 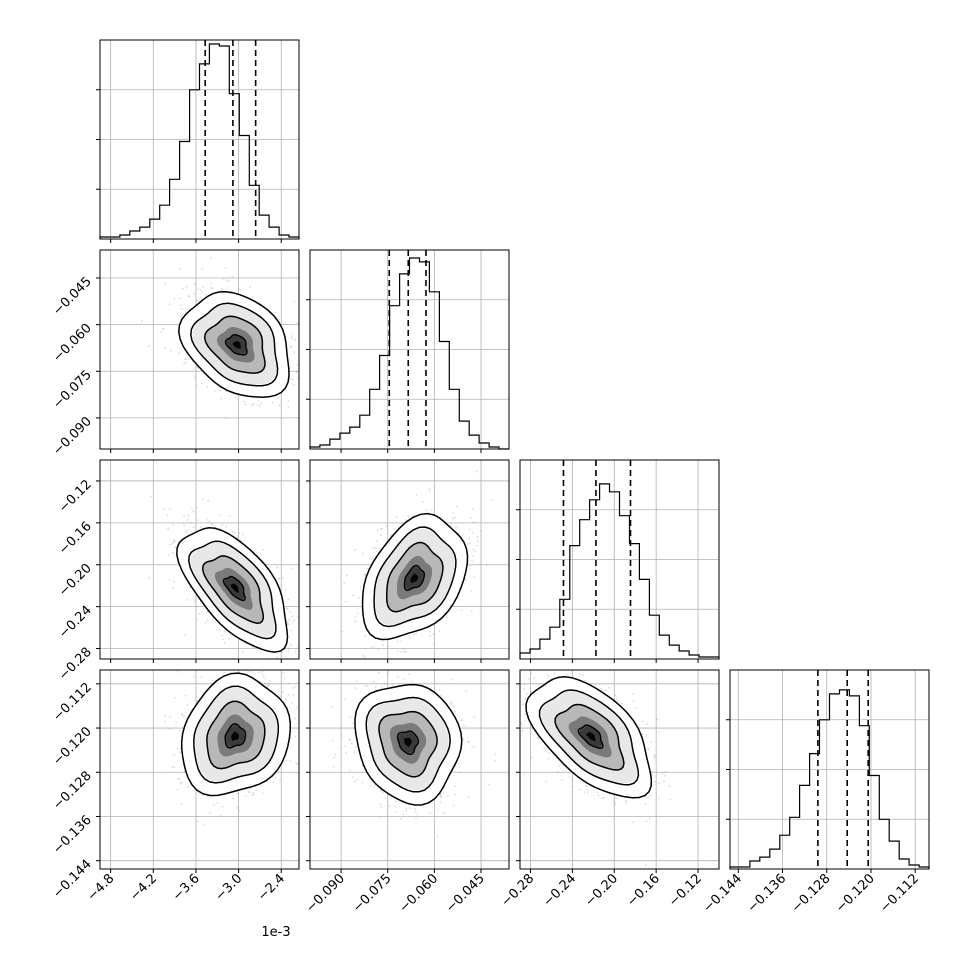 I want to click on histogram-step-line, so click(x=619, y=571).